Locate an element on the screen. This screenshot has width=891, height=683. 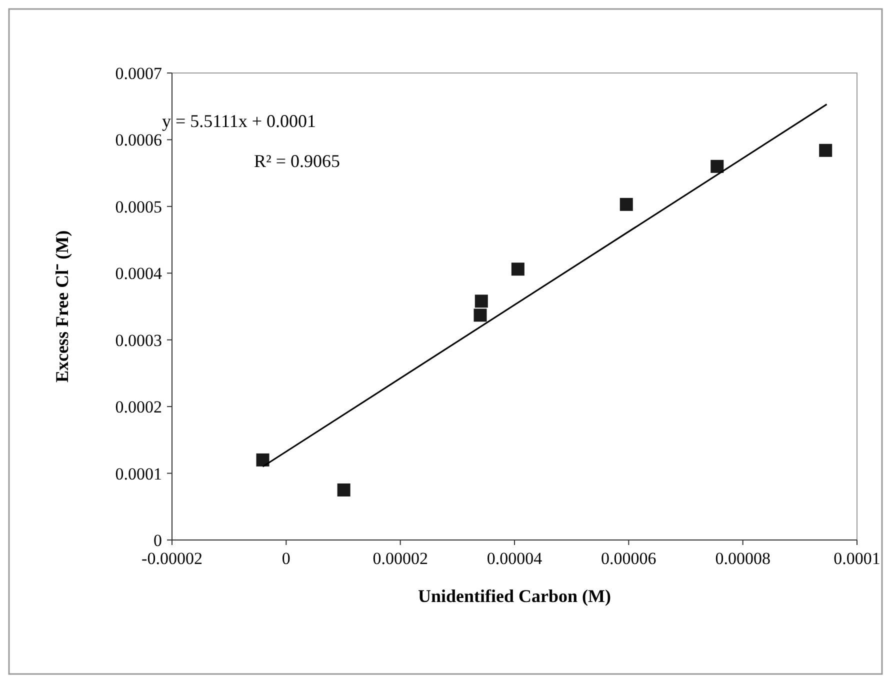
y-tick-label: 0.0005 is located at coordinates (138, 206).